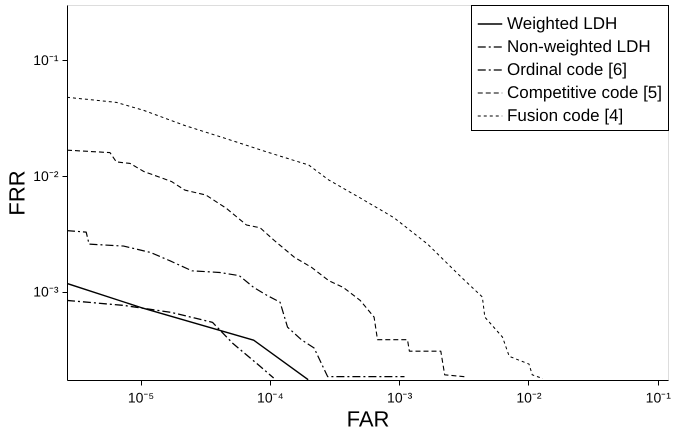 The width and height of the screenshot is (681, 441). What do you see at coordinates (579, 46) in the screenshot?
I see `legend-label: Non-weighted LDH` at bounding box center [579, 46].